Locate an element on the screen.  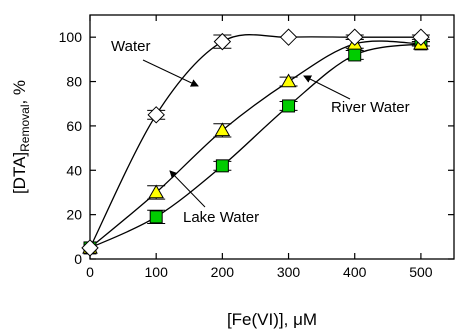
x-tick-label: 100 is located at coordinates (157, 272).